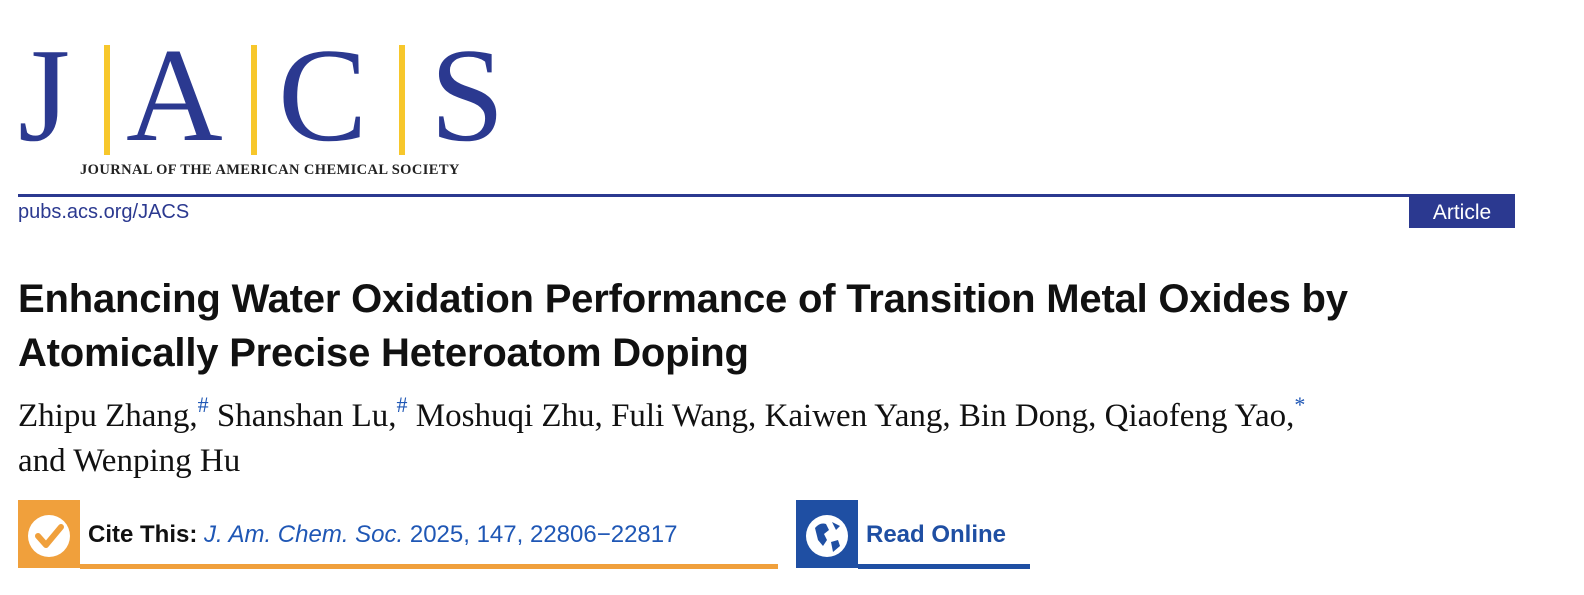 This screenshot has width=1584, height=595. Describe the element at coordinates (543, 534) in the screenshot. I see `cite-details: 2025, 147, 22806−22817` at that location.